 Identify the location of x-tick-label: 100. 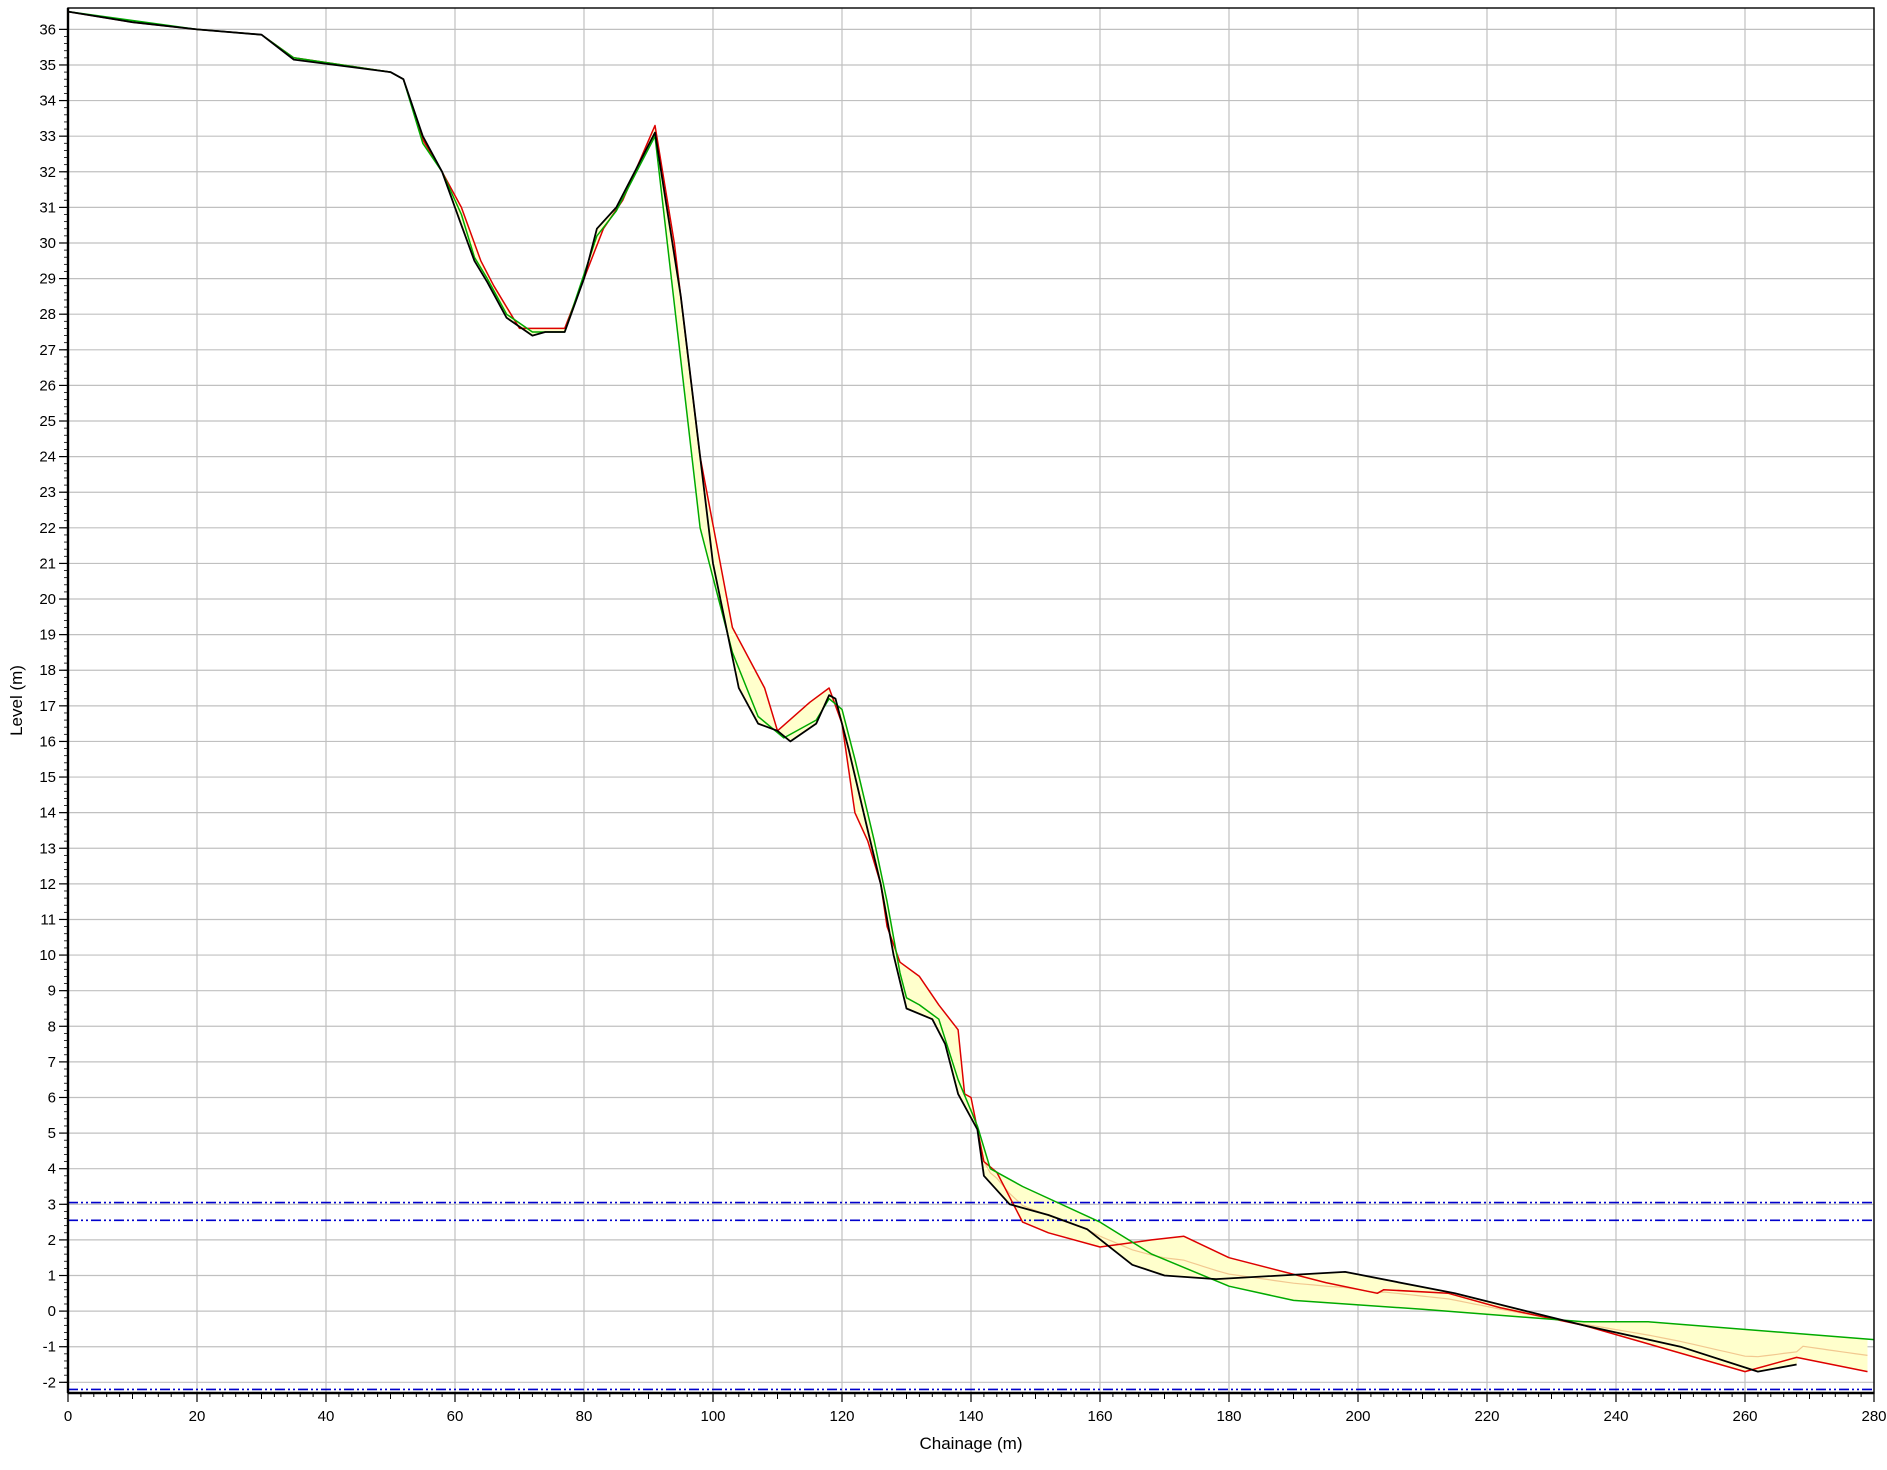
(712, 1416).